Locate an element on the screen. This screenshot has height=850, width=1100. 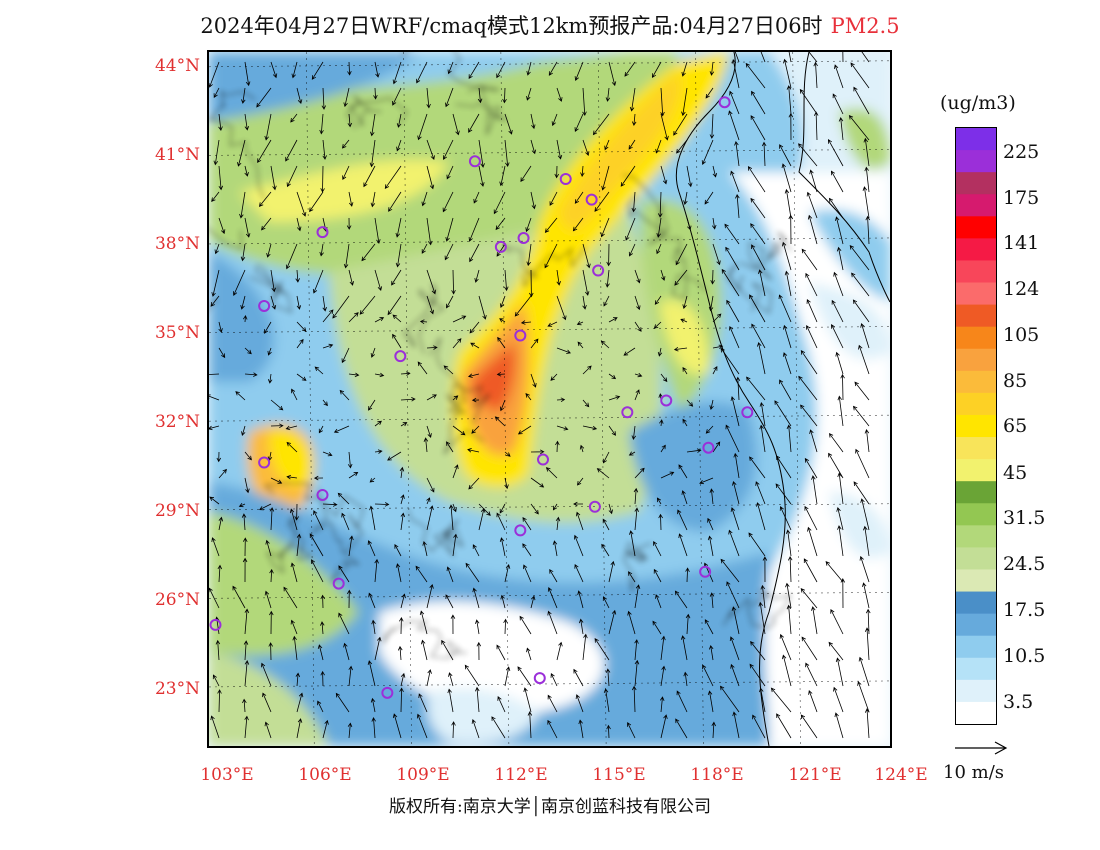
lon-label-109: 109°E is located at coordinates (423, 775).